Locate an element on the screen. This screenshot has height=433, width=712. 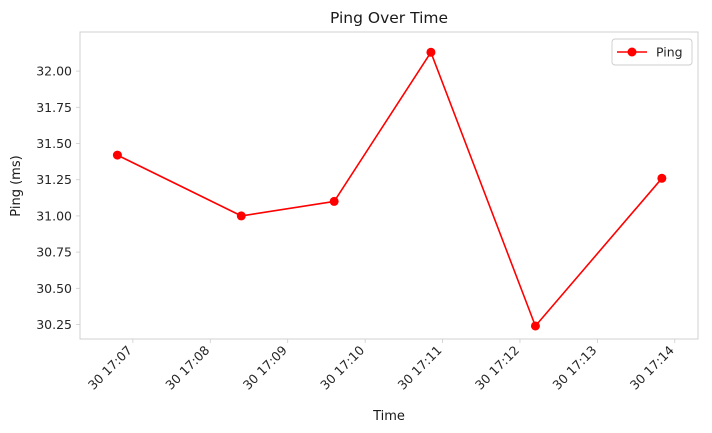
y-tick-label: 31.75 is located at coordinates (54, 107).